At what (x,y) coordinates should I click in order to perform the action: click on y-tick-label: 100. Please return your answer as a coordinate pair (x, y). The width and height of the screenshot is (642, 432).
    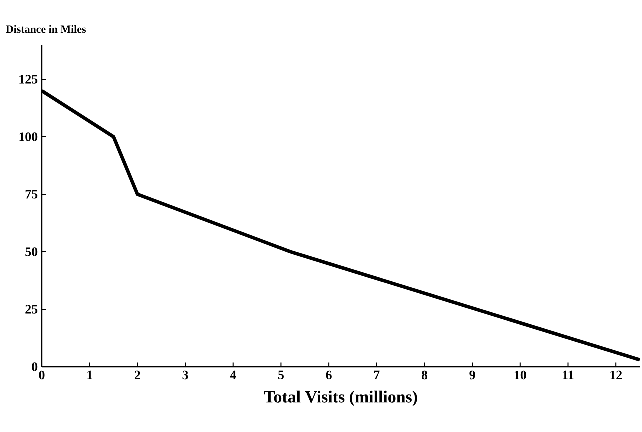
    Looking at the image, I should click on (29, 137).